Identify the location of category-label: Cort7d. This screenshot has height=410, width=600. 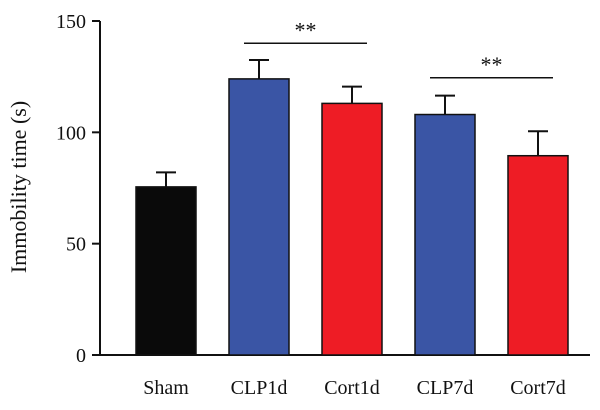
(538, 388).